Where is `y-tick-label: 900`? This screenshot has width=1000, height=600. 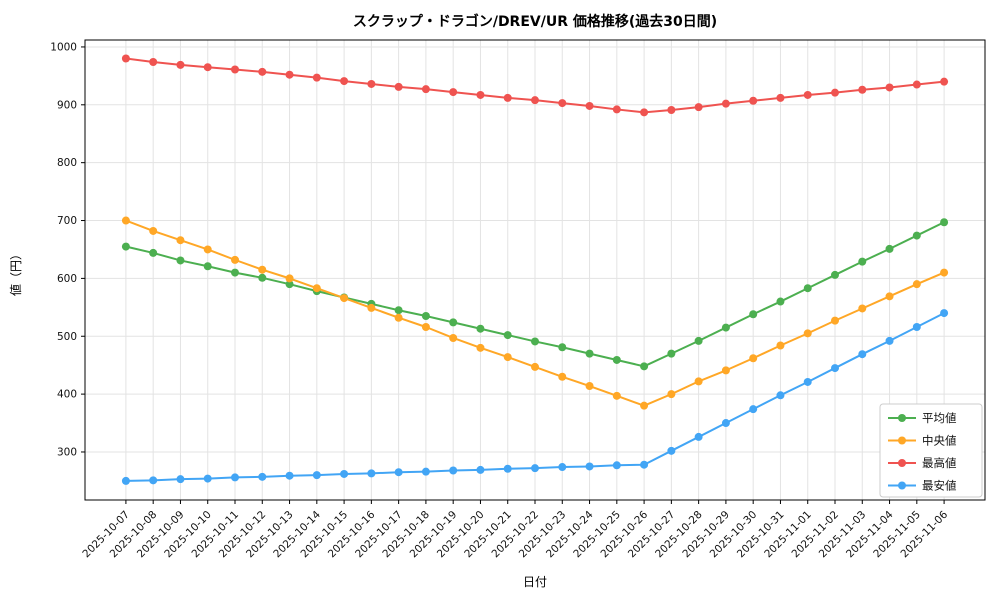
y-tick-label: 900 is located at coordinates (67, 105).